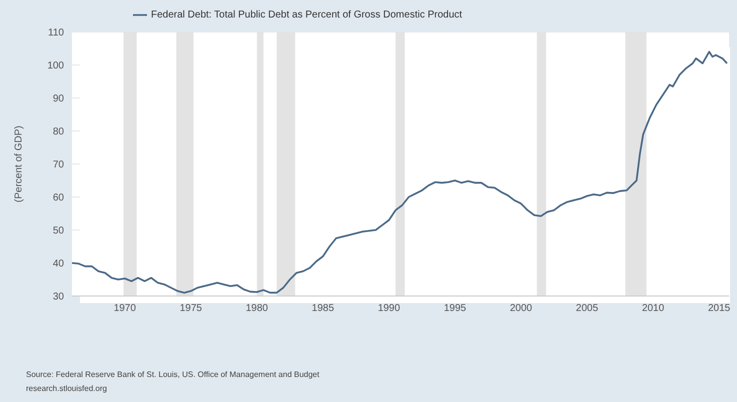  Describe the element at coordinates (191, 308) in the screenshot. I see `x-tick-label: 1975` at that location.